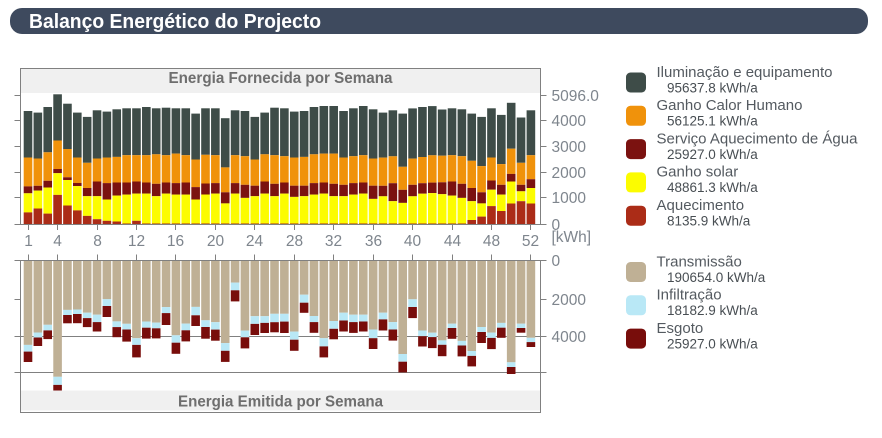  I want to click on svg-text: 5096.0, so click(576, 96).